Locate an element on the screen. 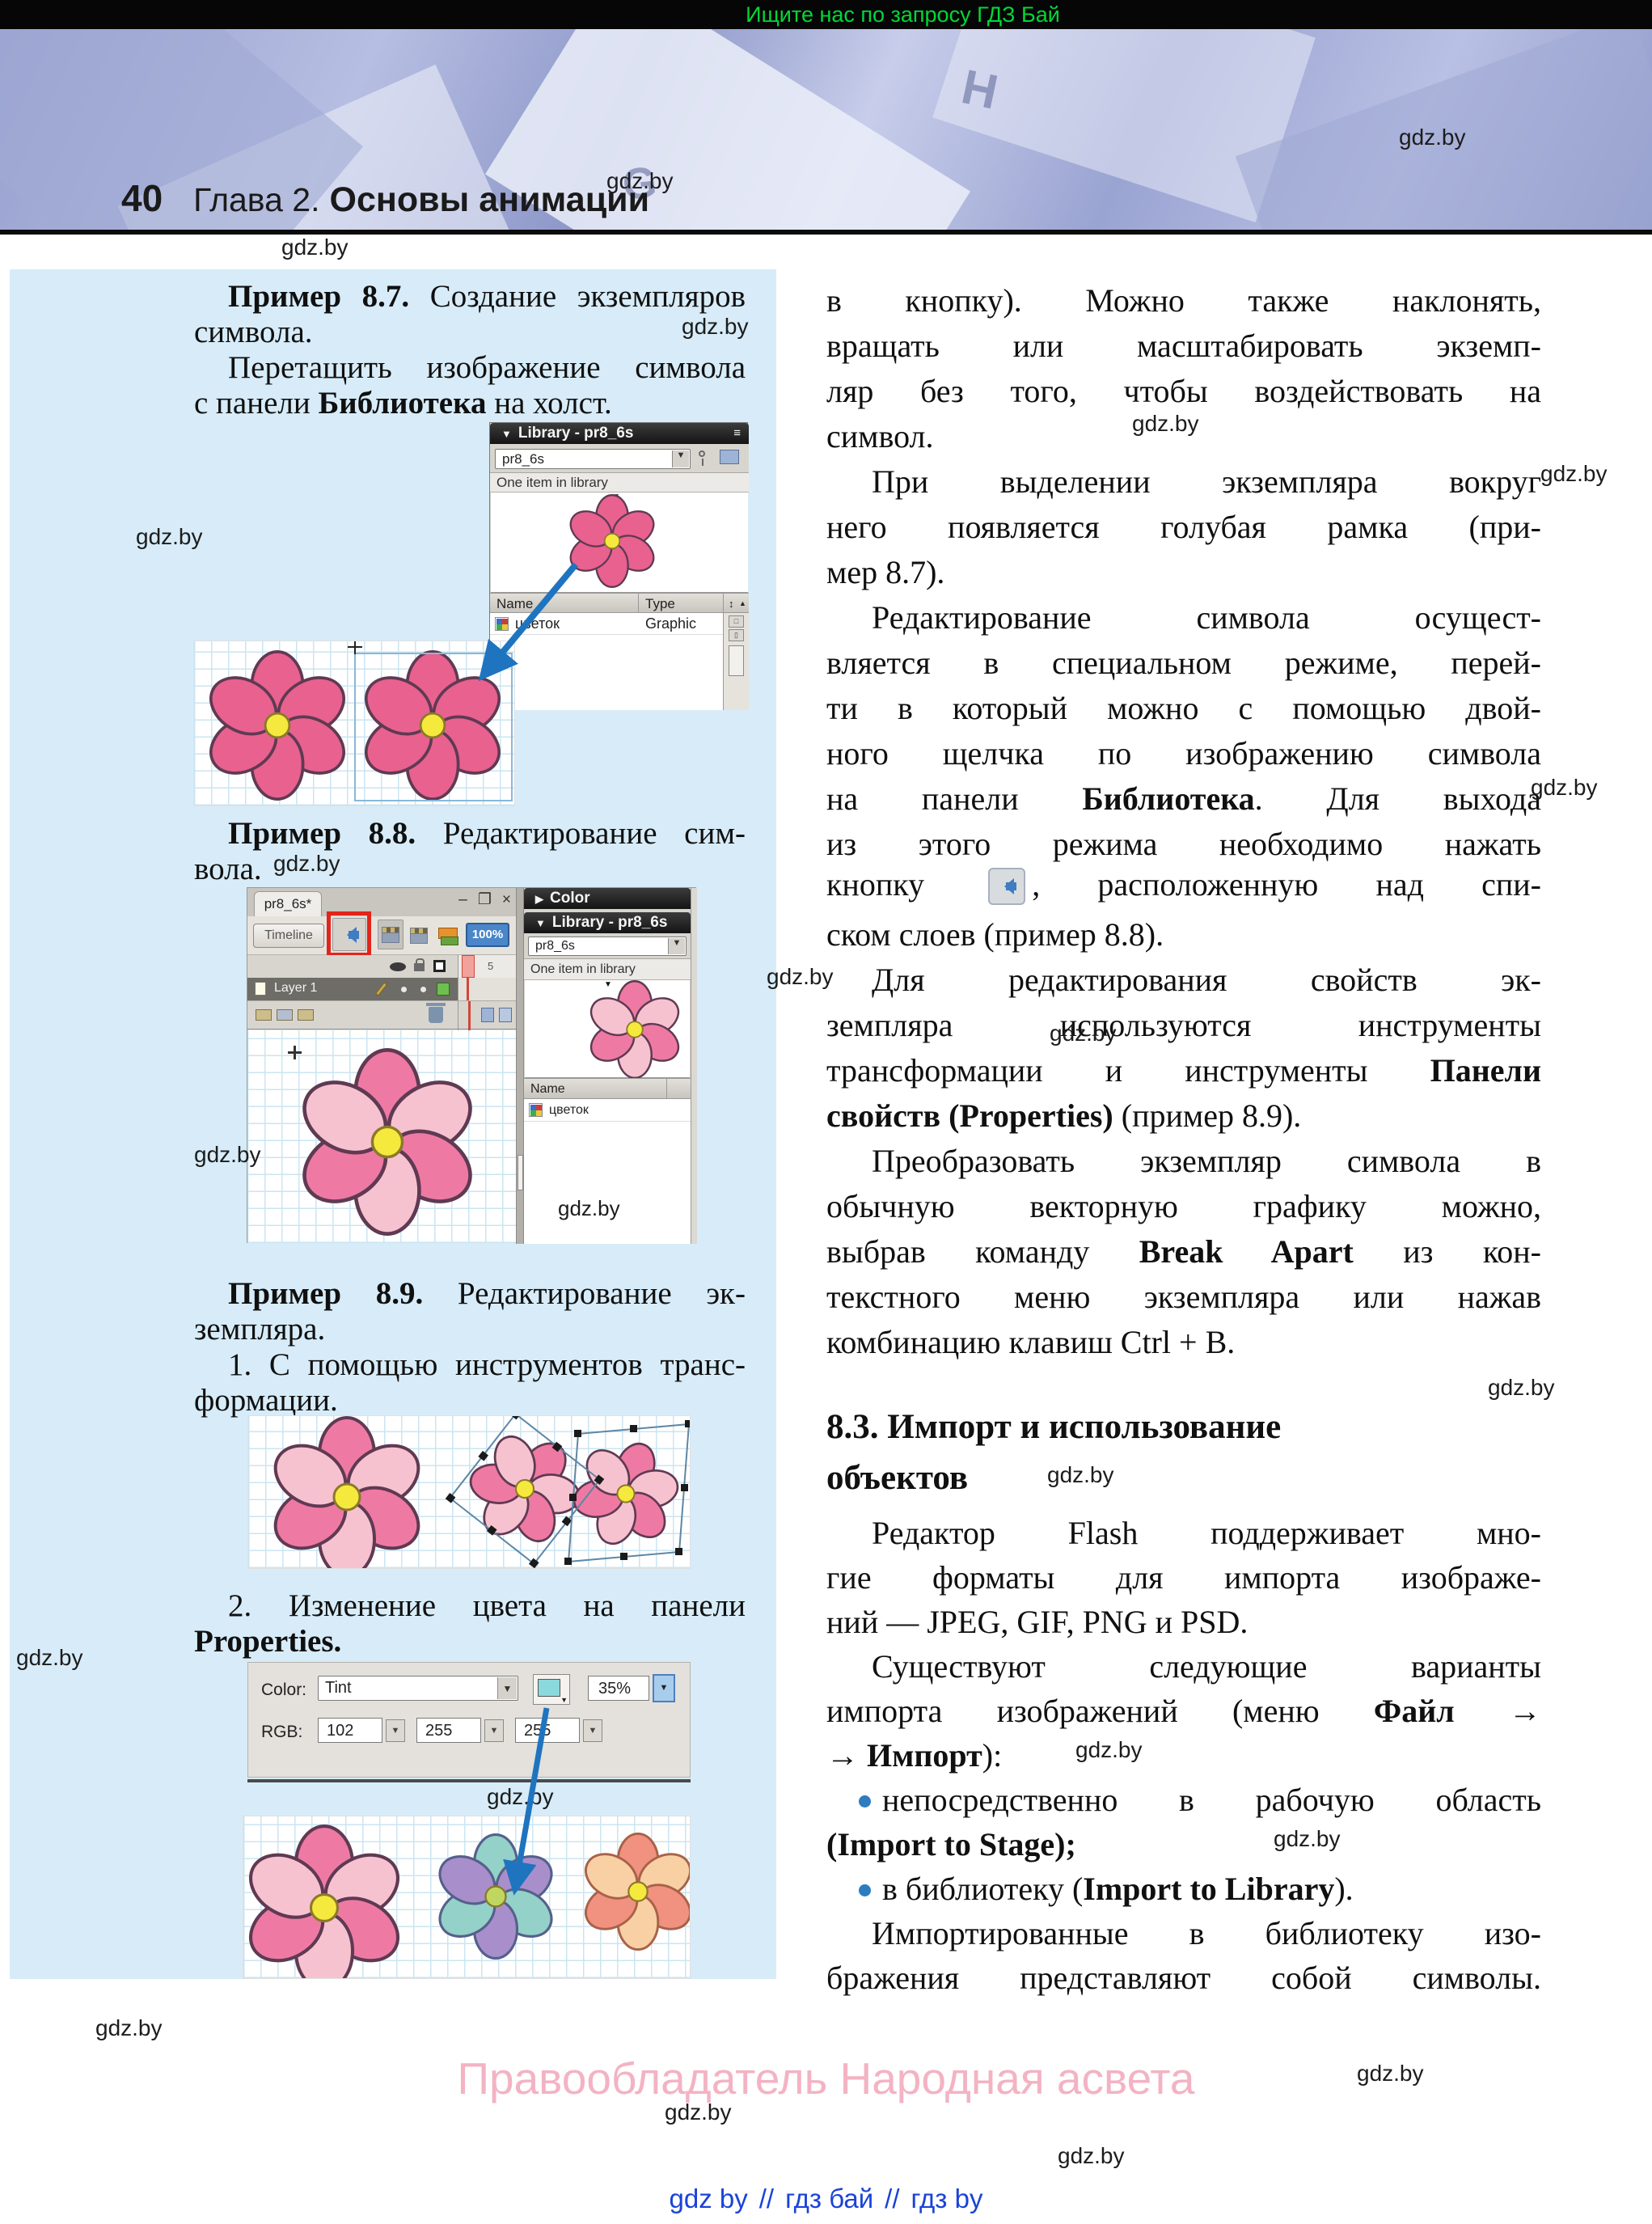  tint-percent-box: 35% is located at coordinates (618, 1688).